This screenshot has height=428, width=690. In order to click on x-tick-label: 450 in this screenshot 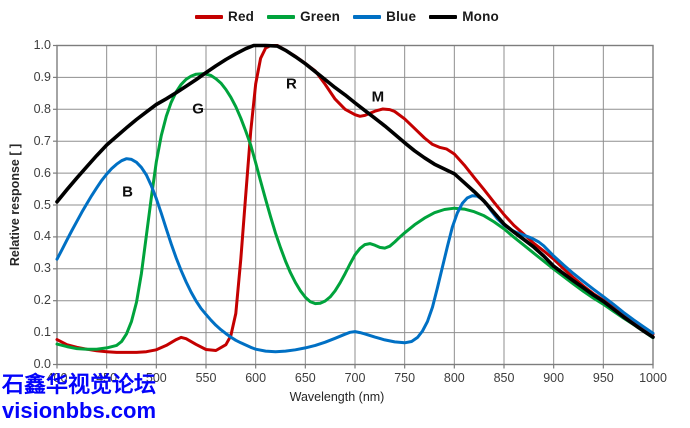, I will do `click(107, 378)`.